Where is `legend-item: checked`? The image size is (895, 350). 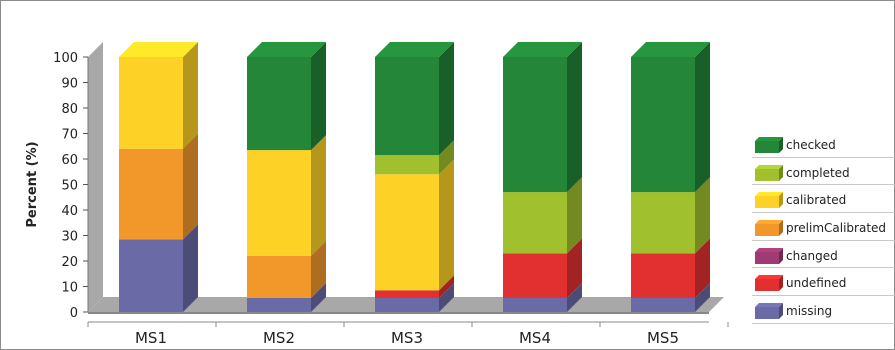
legend-item: checked is located at coordinates (823, 144).